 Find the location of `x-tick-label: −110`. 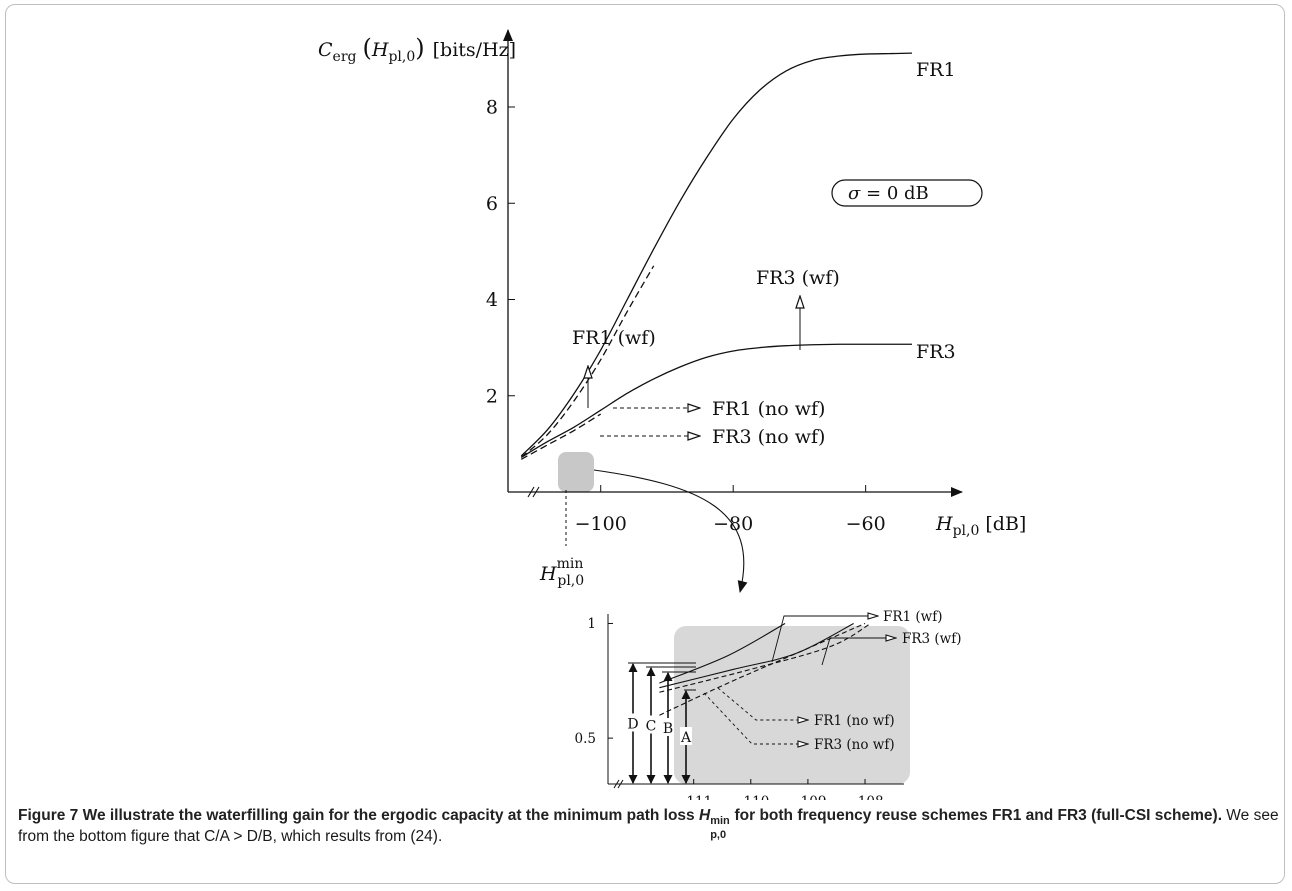

x-tick-label: −110 is located at coordinates (750, 797).